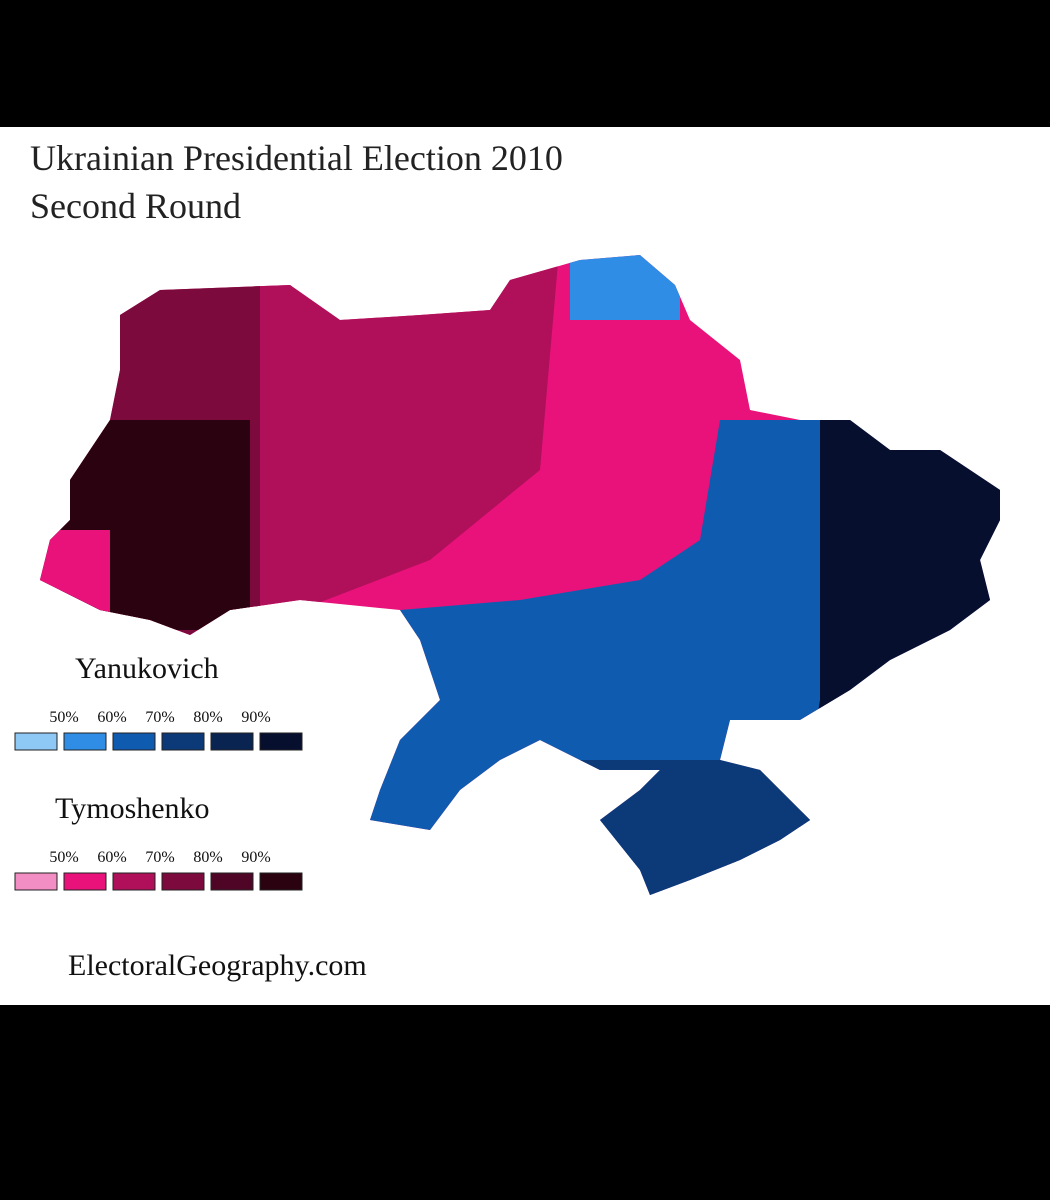 This screenshot has height=1200, width=1050. What do you see at coordinates (135, 206) in the screenshot?
I see `subtitle: Second Round` at bounding box center [135, 206].